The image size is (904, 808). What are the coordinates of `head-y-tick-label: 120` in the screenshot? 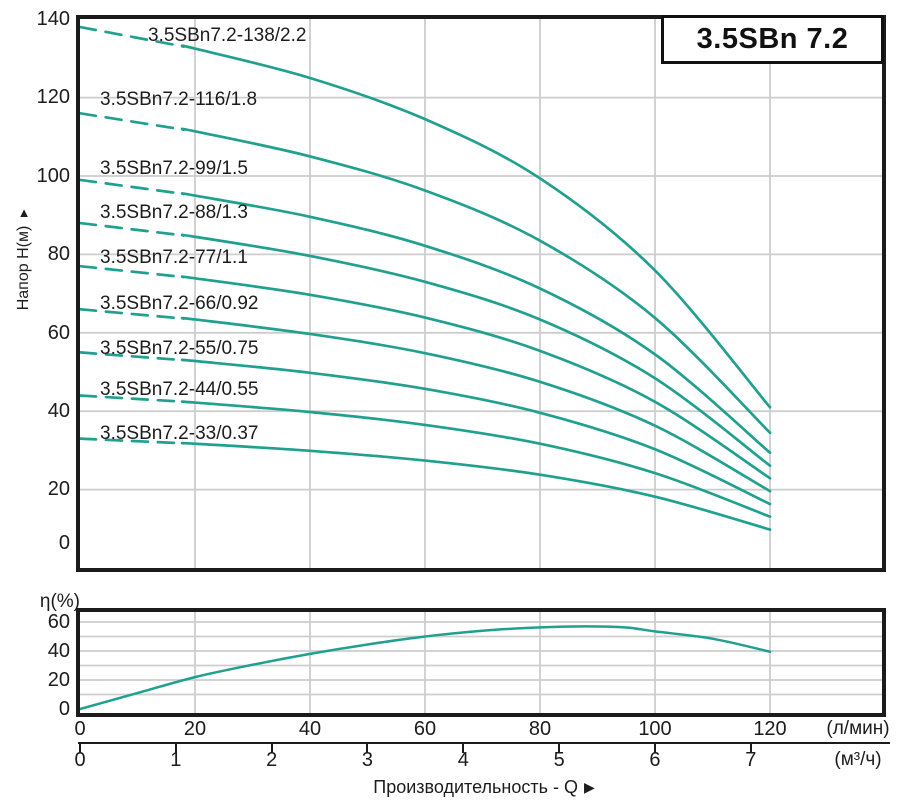 It's located at (53, 97).